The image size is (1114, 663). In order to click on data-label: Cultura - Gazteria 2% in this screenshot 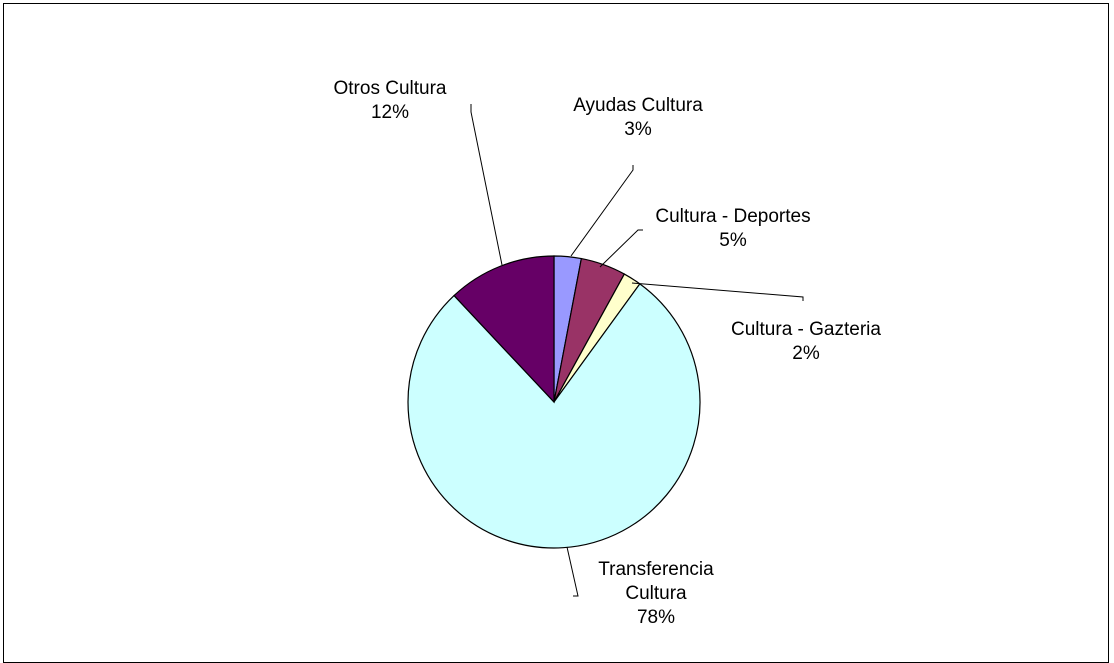, I will do `click(806, 341)`.